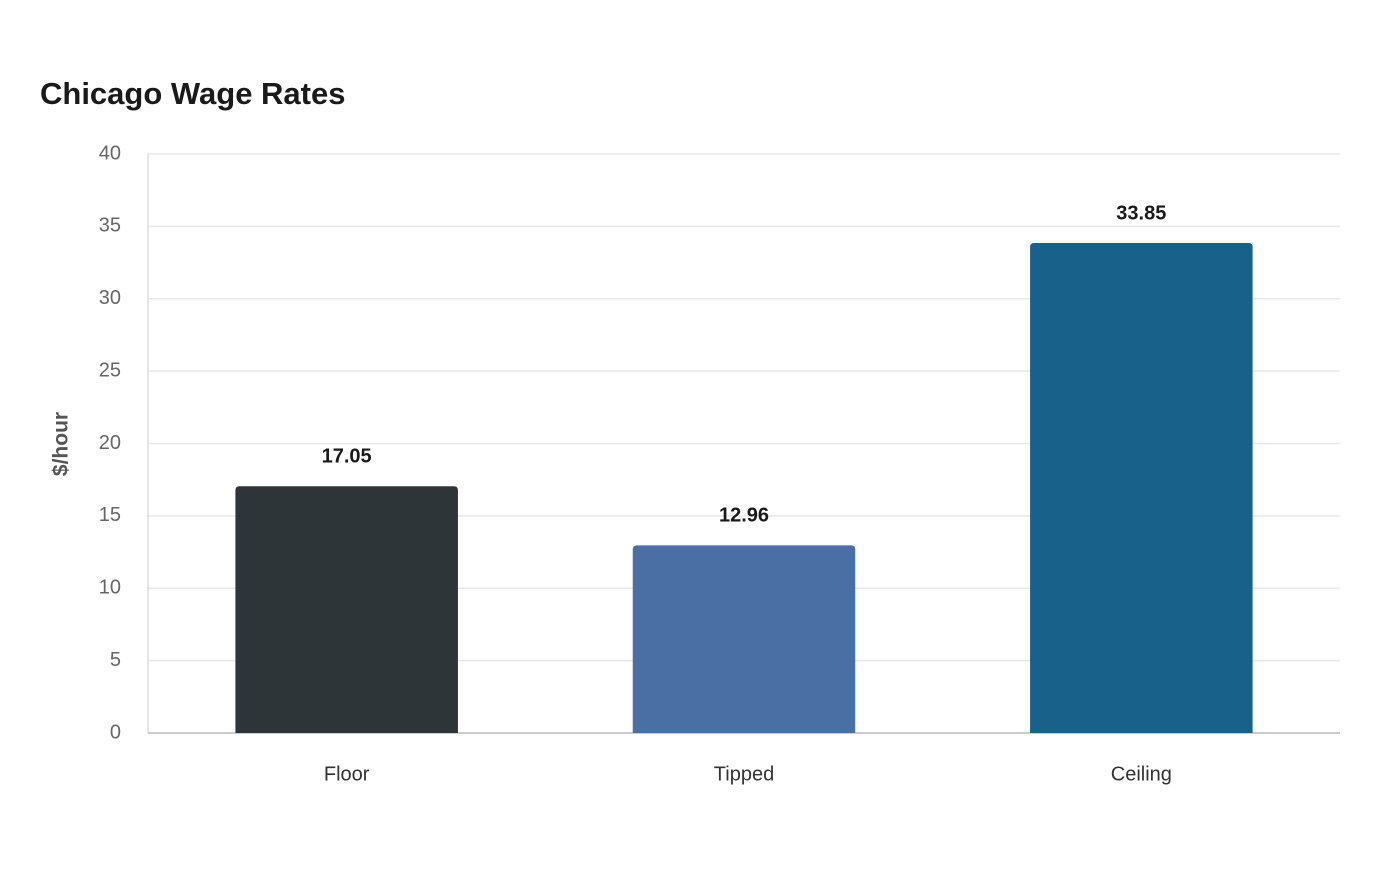  Describe the element at coordinates (110, 370) in the screenshot. I see `y-tick-label: 25` at that location.